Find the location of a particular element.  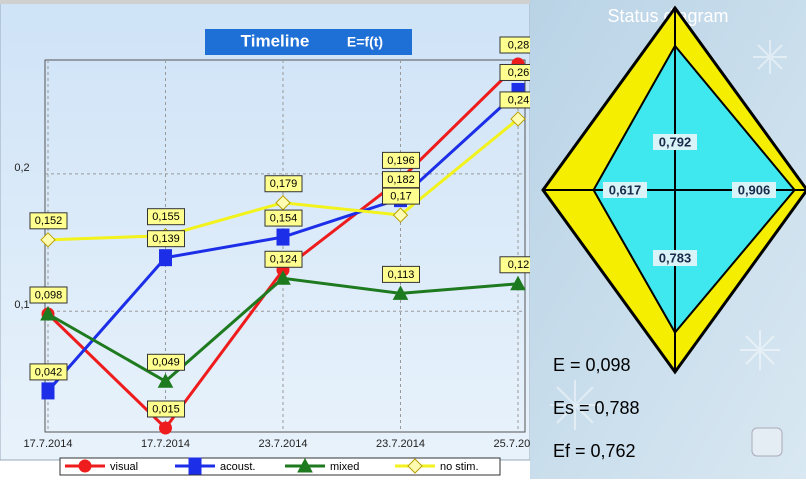

data-label: 0,098 is located at coordinates (49, 295).